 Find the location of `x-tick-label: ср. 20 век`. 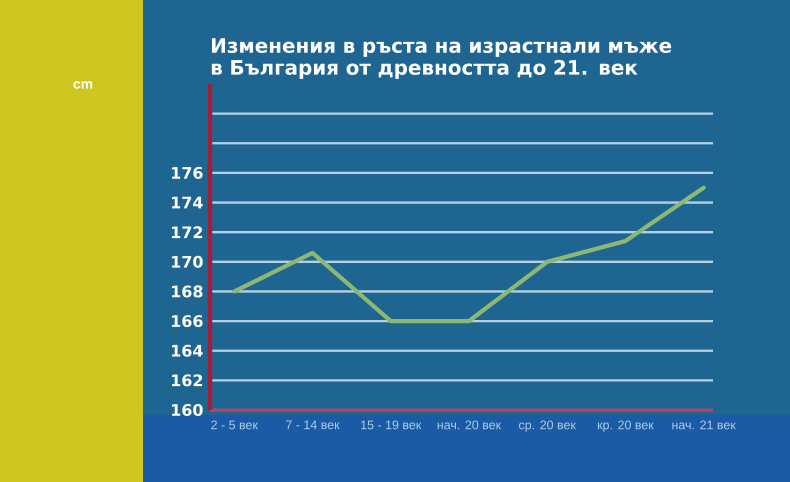

x-tick-label: ср. 20 век is located at coordinates (547, 426).